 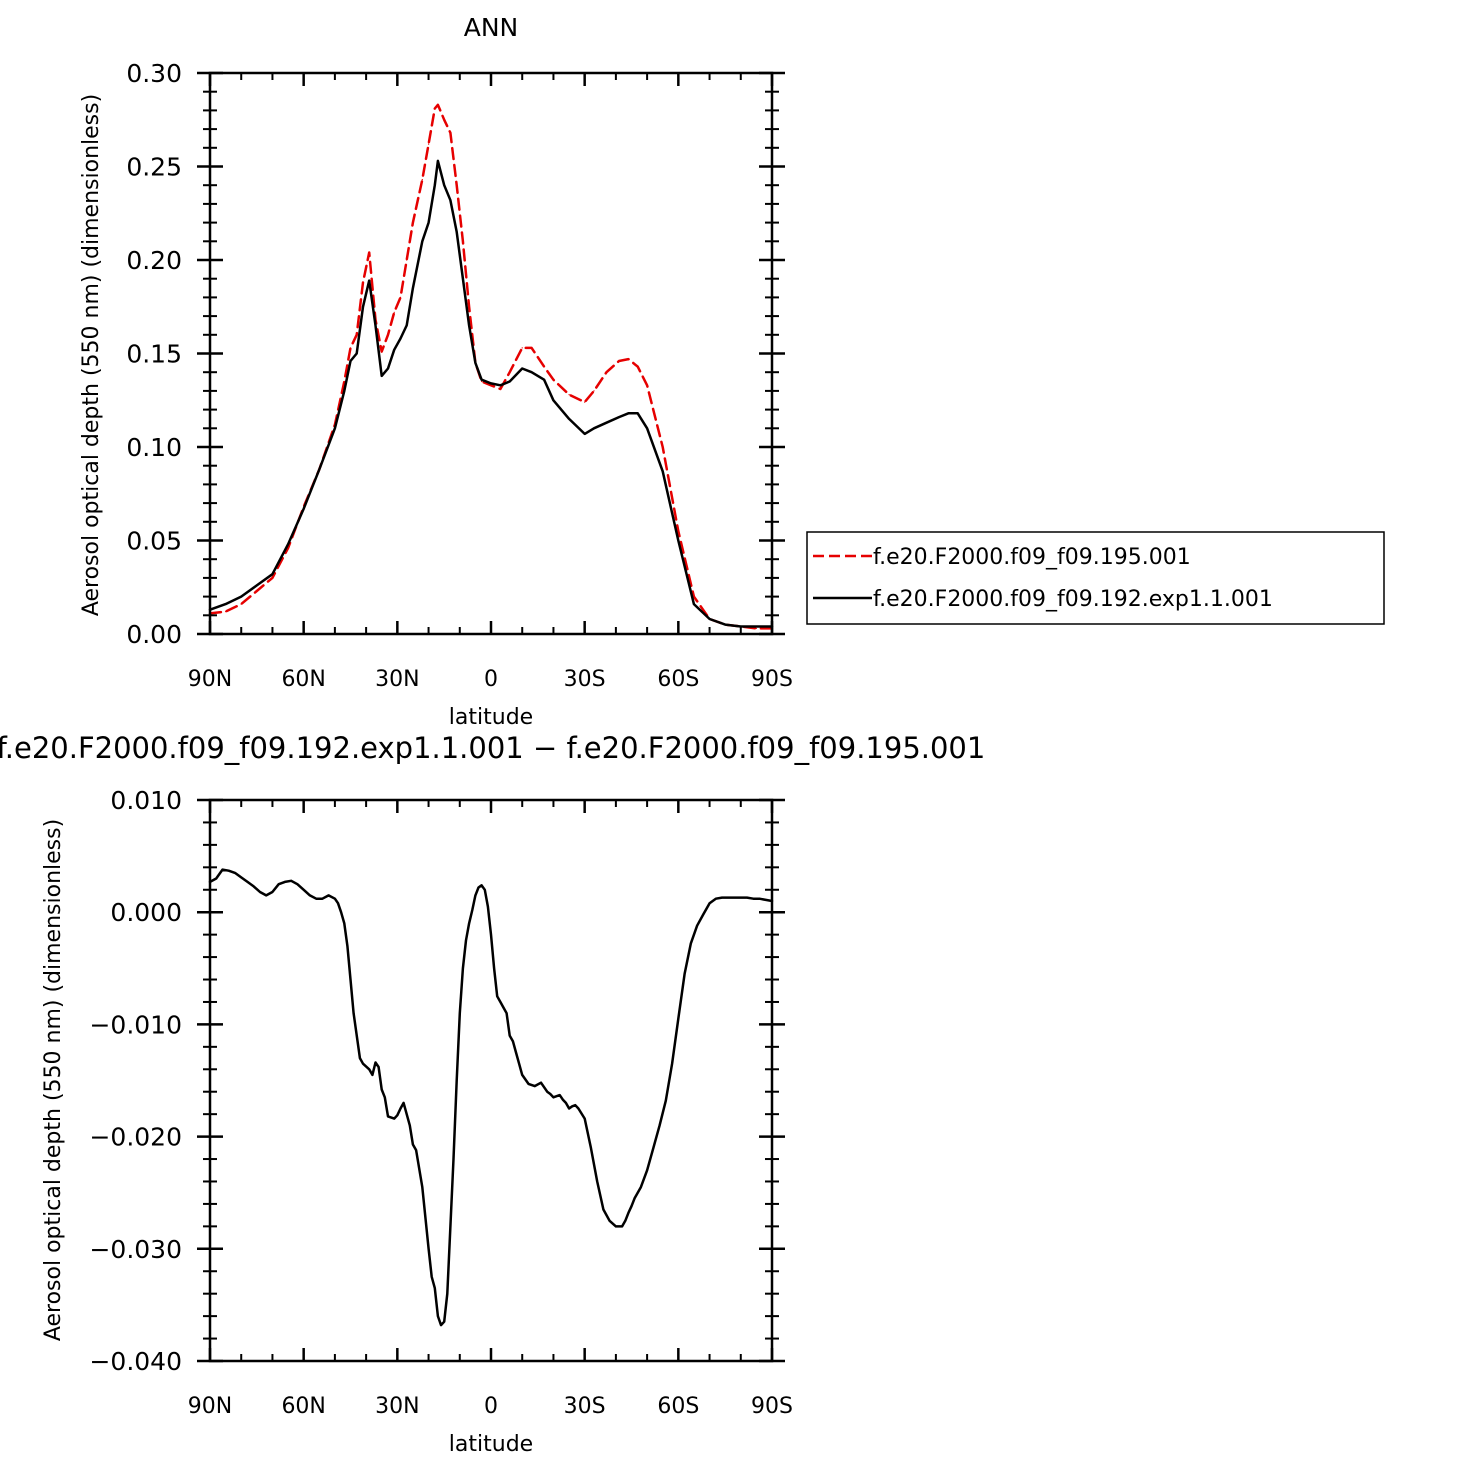 What do you see at coordinates (772, 1406) in the screenshot?
I see `bottom-xtick-label: 90S` at bounding box center [772, 1406].